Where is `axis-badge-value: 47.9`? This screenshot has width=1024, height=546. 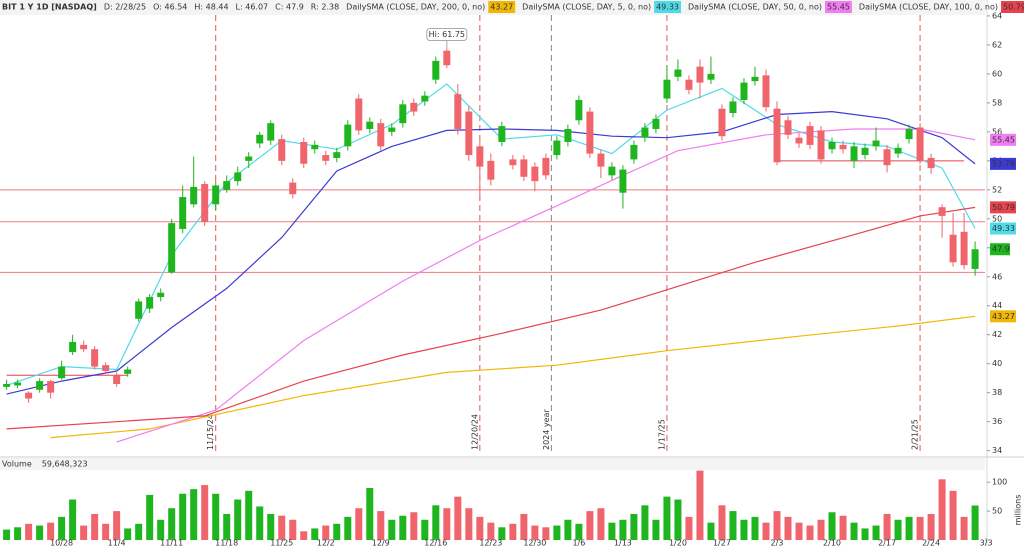 axis-badge-value: 47.9 is located at coordinates (1001, 249).